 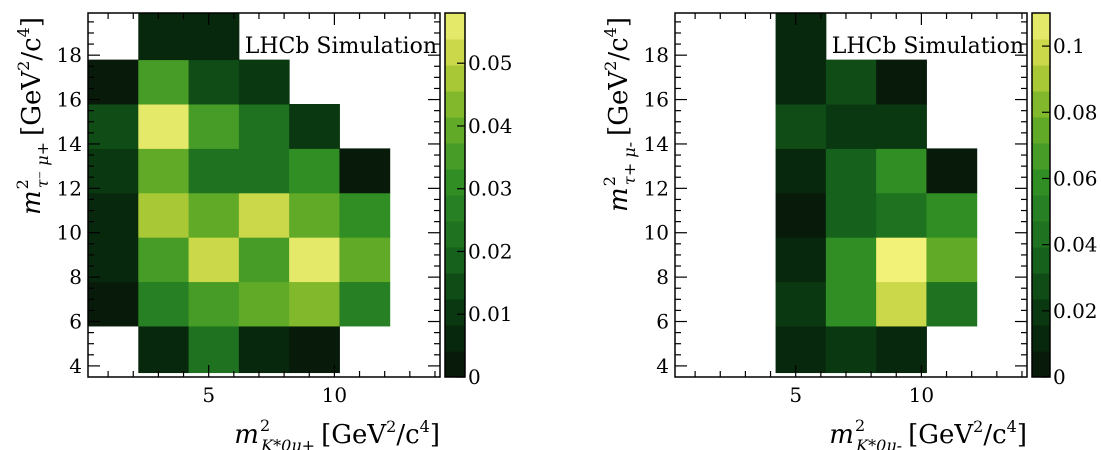 What do you see at coordinates (656, 144) in the screenshot?
I see `y-tick-label: 14` at bounding box center [656, 144].